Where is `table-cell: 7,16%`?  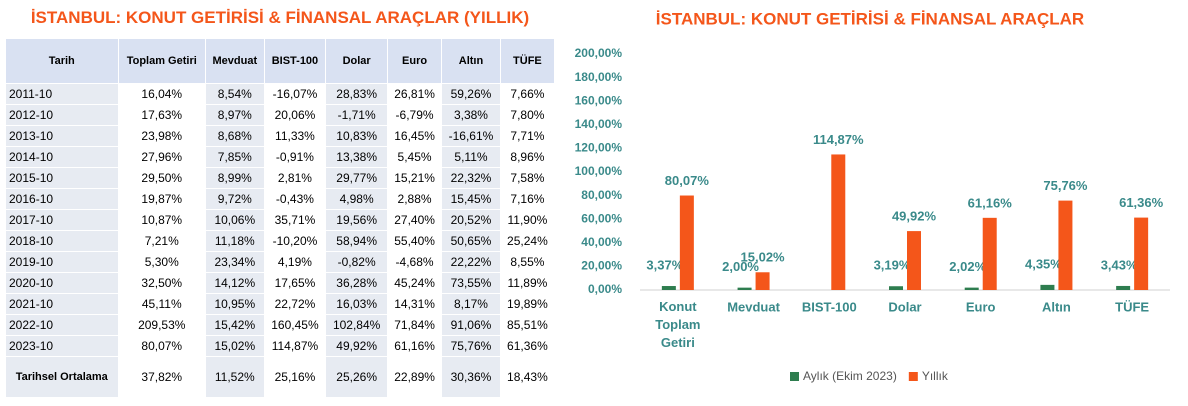
table-cell: 7,16% is located at coordinates (527, 199).